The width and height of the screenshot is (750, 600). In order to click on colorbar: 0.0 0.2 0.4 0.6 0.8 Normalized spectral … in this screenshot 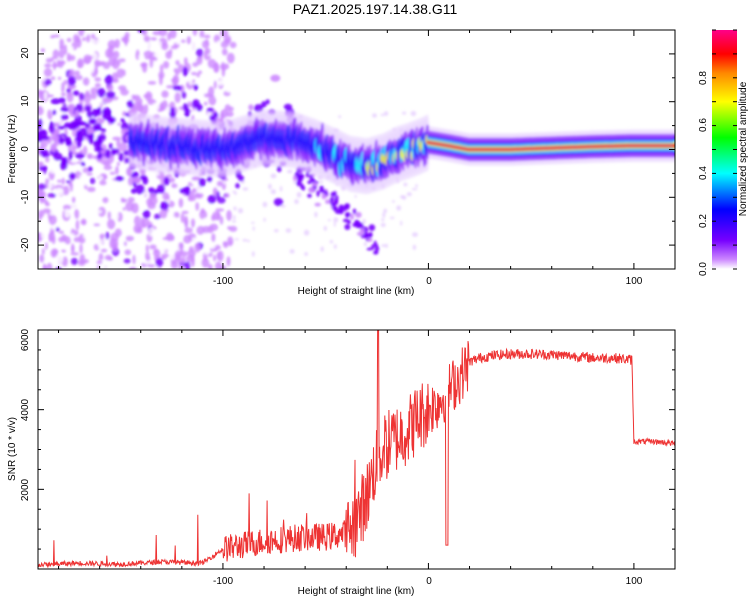, I will do `click(723, 152)`.